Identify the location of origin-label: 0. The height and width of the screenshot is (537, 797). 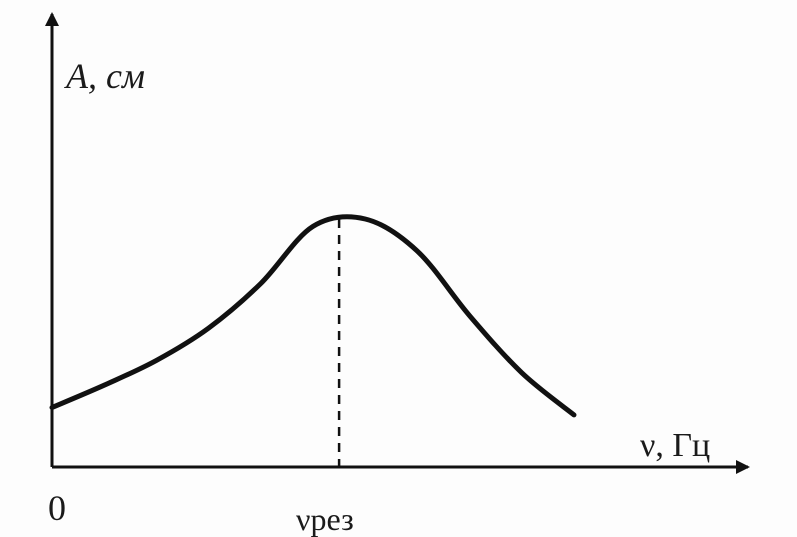
(57, 508).